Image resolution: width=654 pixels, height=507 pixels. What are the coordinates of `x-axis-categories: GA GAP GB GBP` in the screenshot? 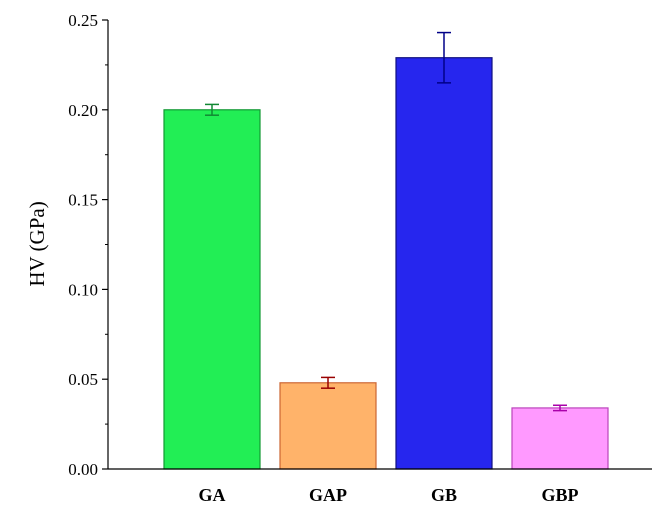 It's located at (389, 495).